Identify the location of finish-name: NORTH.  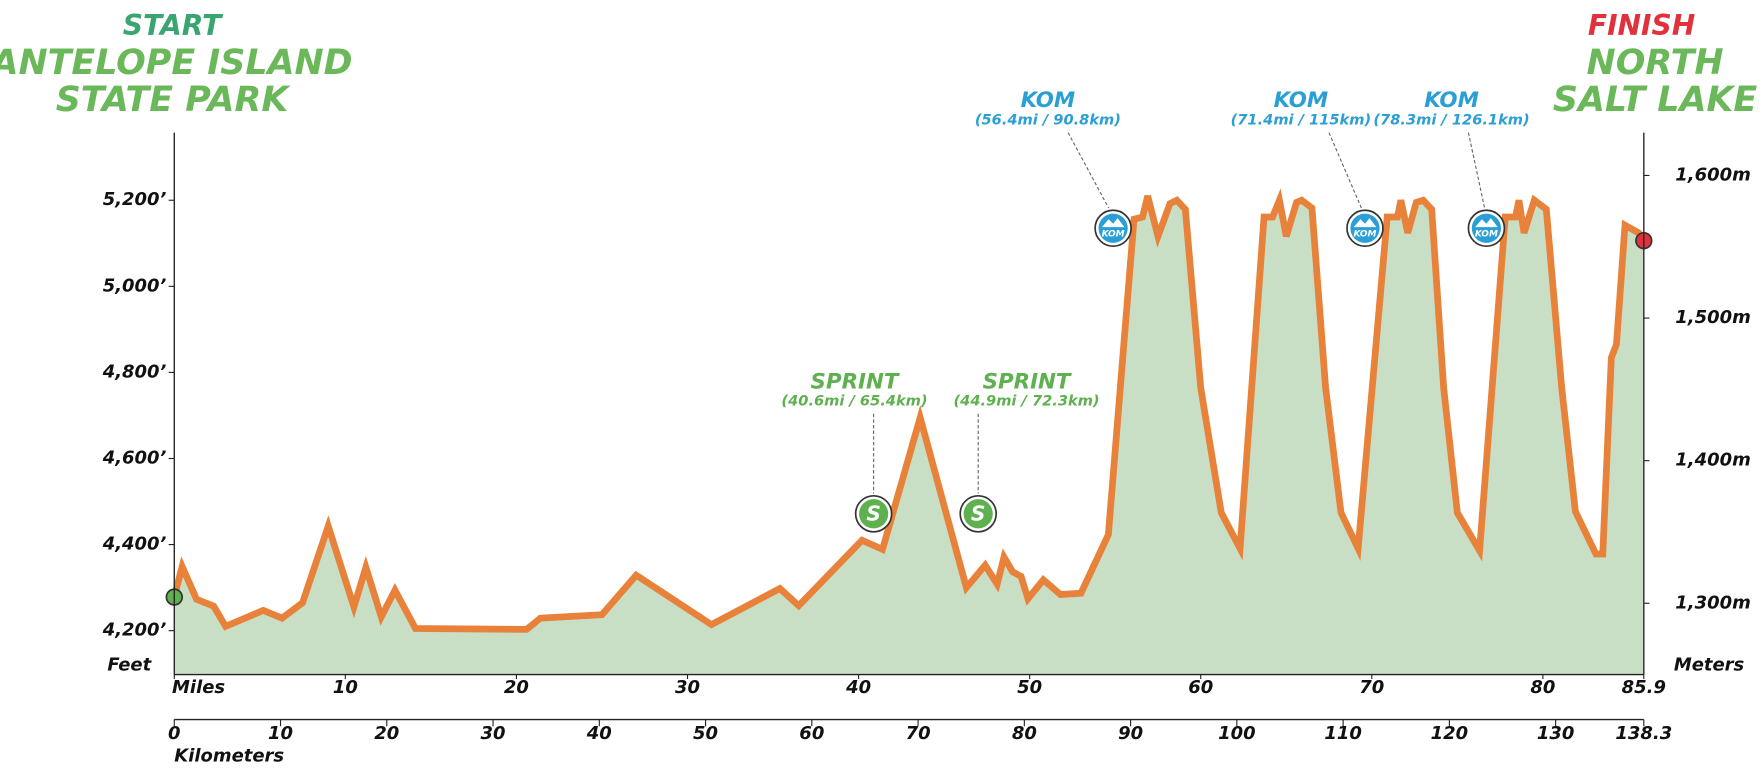
(1655, 63).